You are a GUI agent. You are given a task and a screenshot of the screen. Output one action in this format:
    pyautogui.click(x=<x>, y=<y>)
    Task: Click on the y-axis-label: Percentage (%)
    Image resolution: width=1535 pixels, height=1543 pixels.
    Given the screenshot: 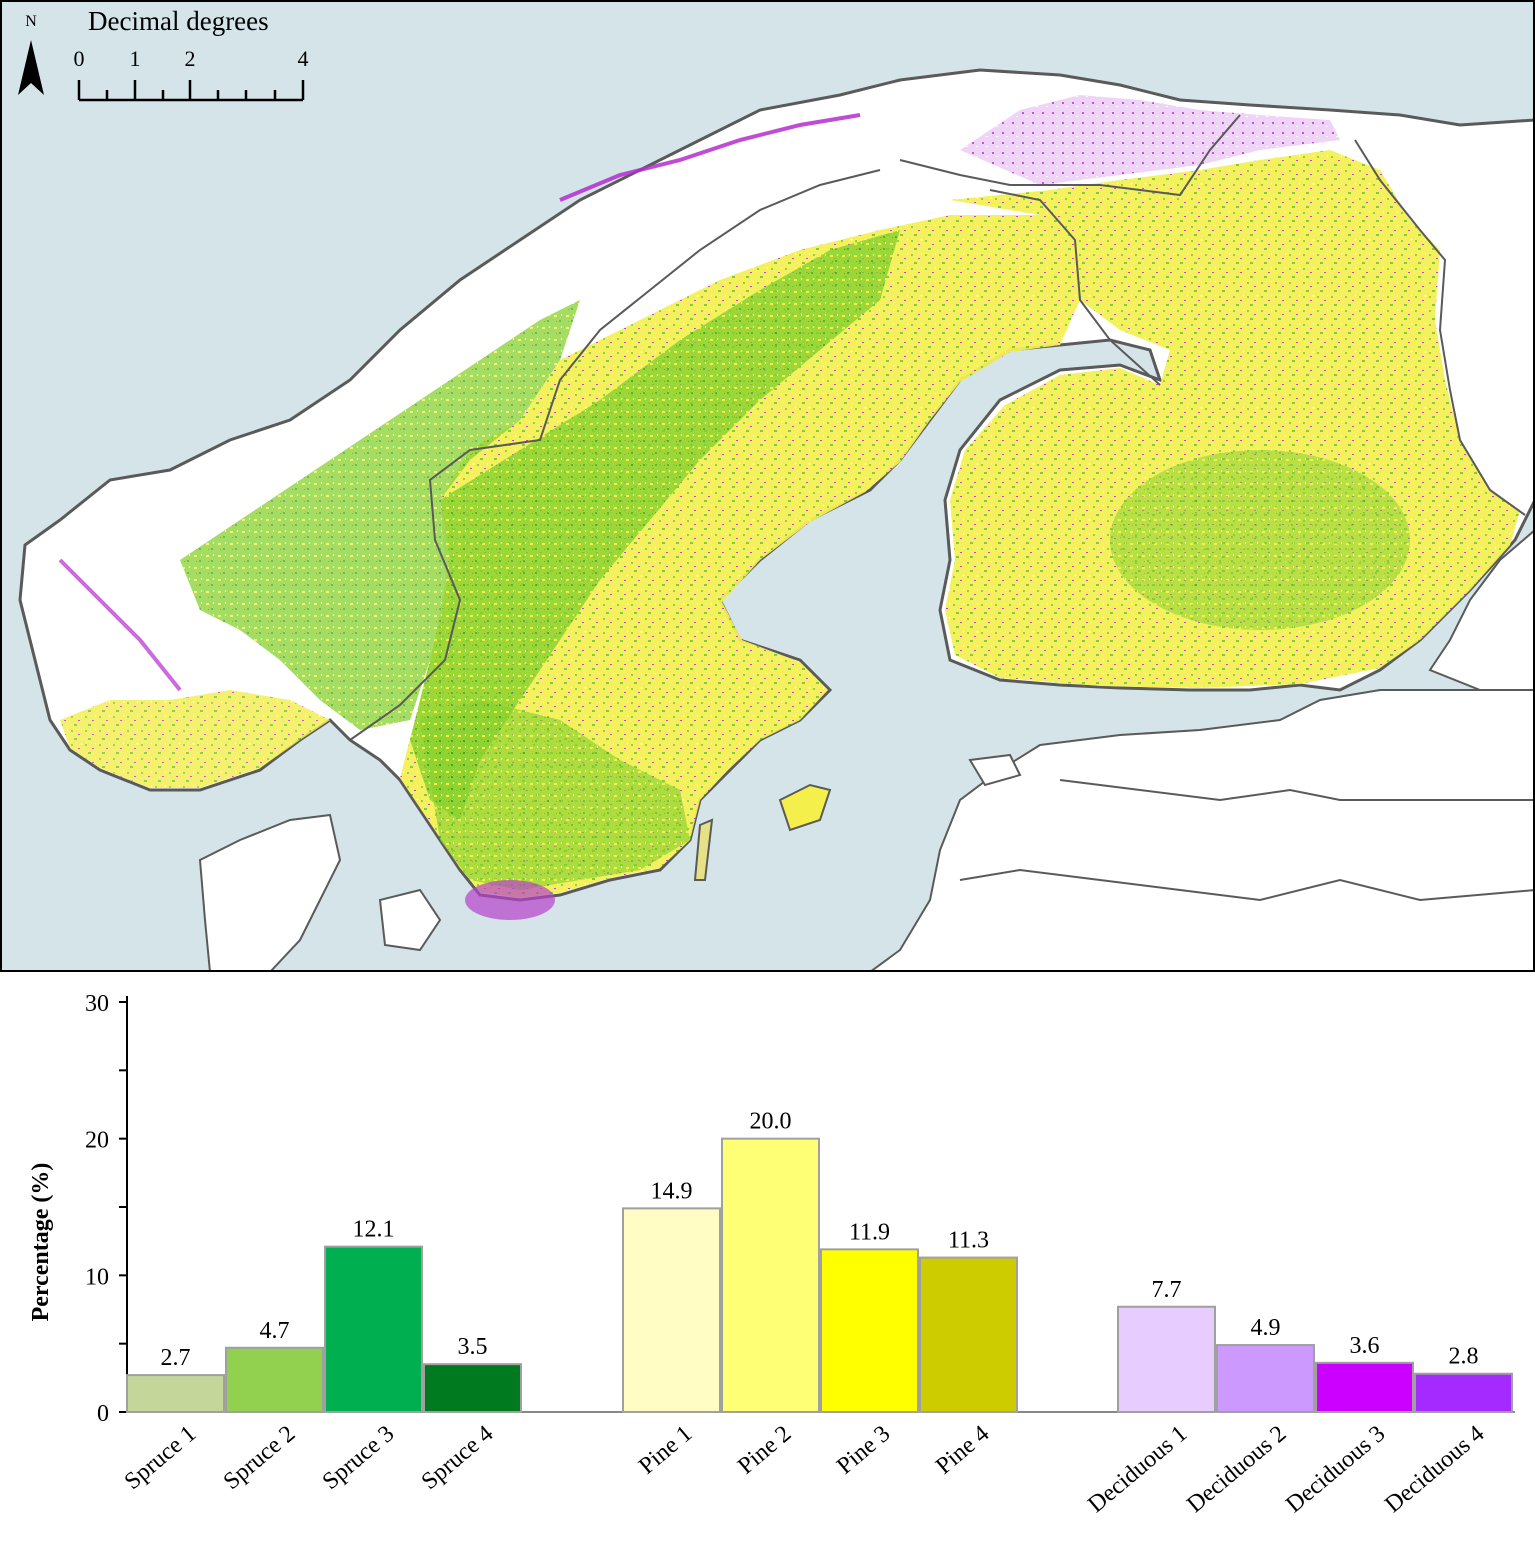 What is the action you would take?
    pyautogui.click(x=41, y=1242)
    